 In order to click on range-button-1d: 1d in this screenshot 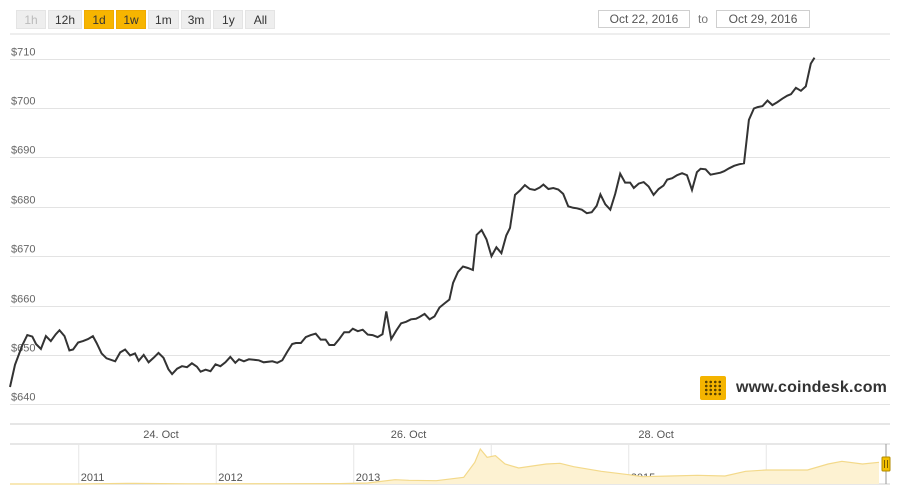, I will do `click(99, 19)`.